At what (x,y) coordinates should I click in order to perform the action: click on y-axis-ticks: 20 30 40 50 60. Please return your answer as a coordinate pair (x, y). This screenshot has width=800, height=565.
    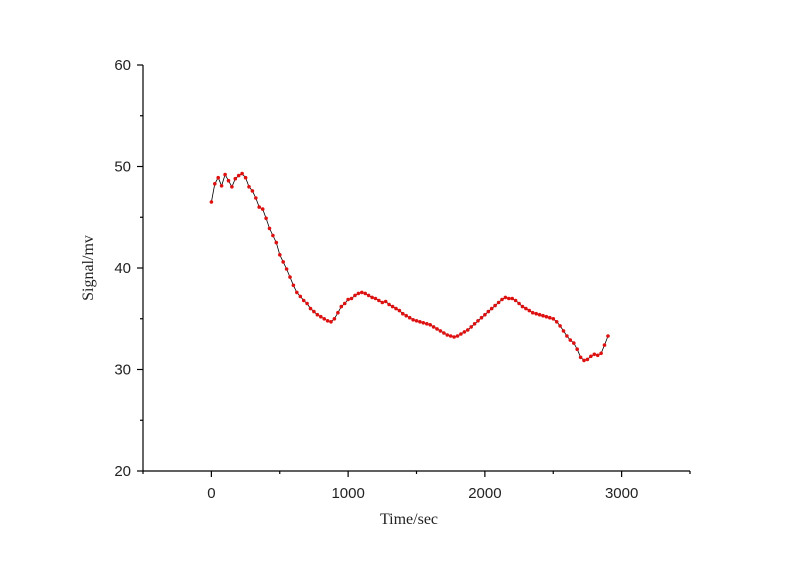
    Looking at the image, I should click on (128, 268).